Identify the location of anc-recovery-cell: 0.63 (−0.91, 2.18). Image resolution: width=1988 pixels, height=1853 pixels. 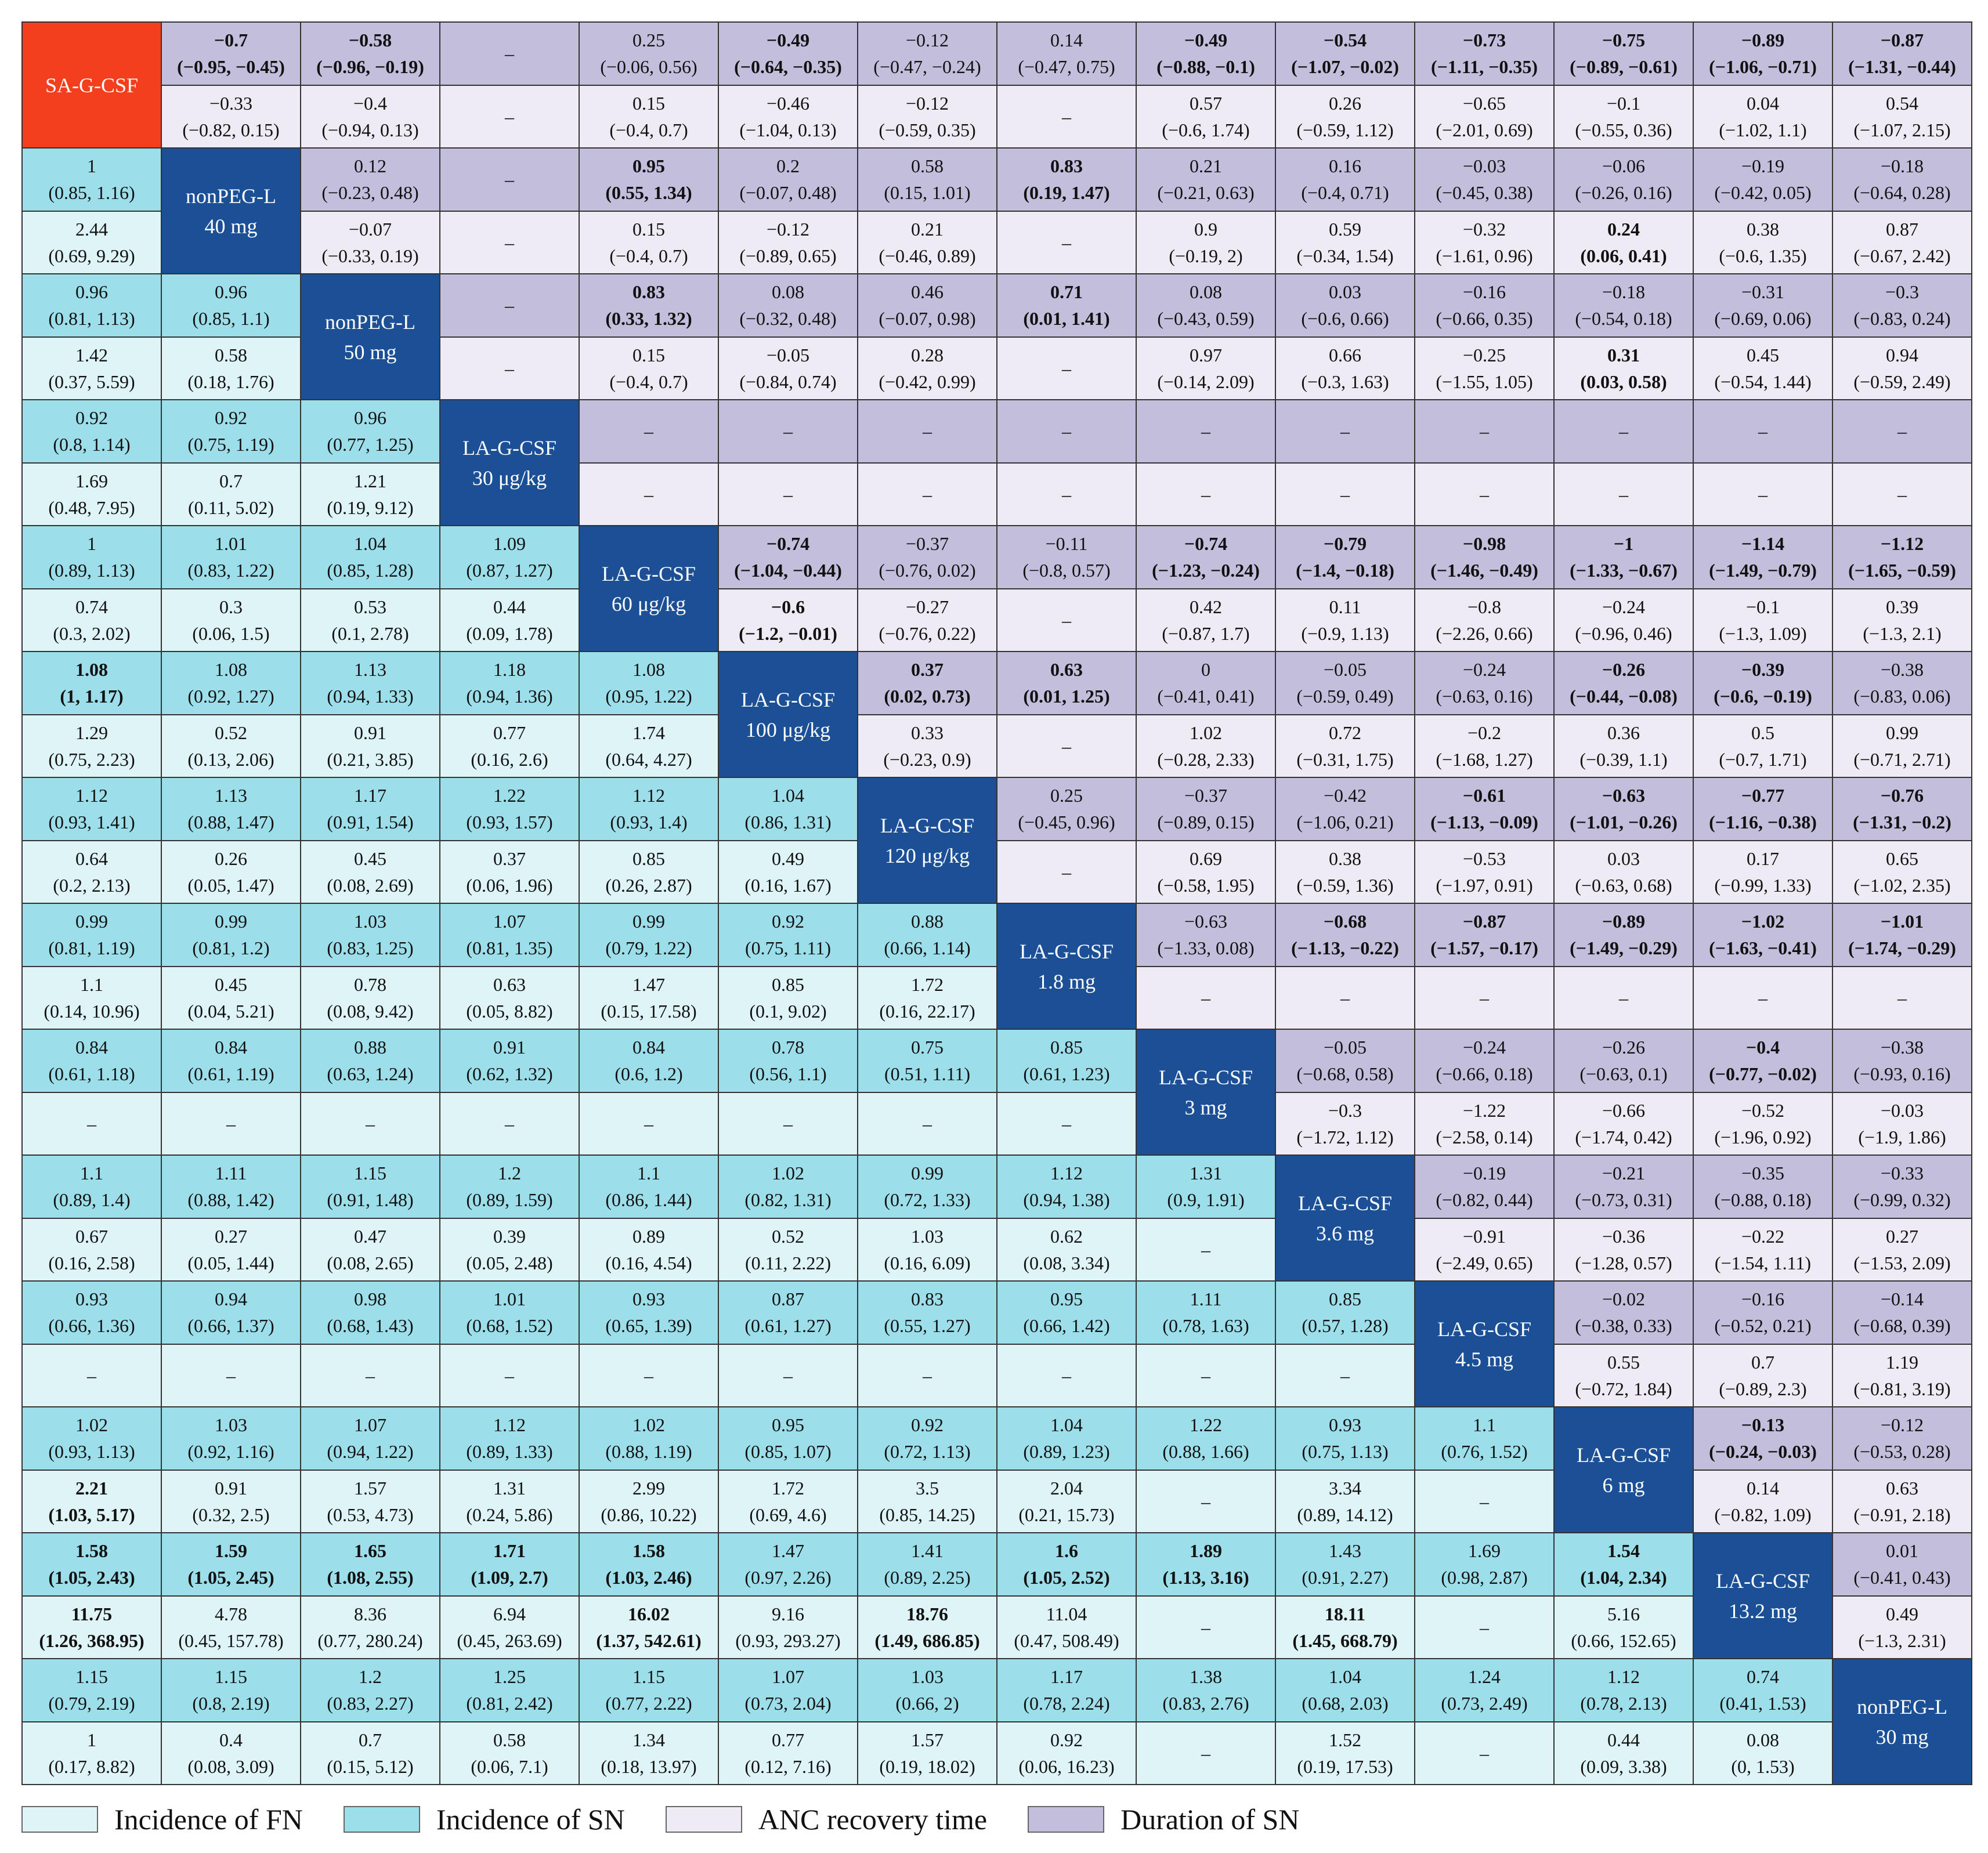
(1902, 1501).